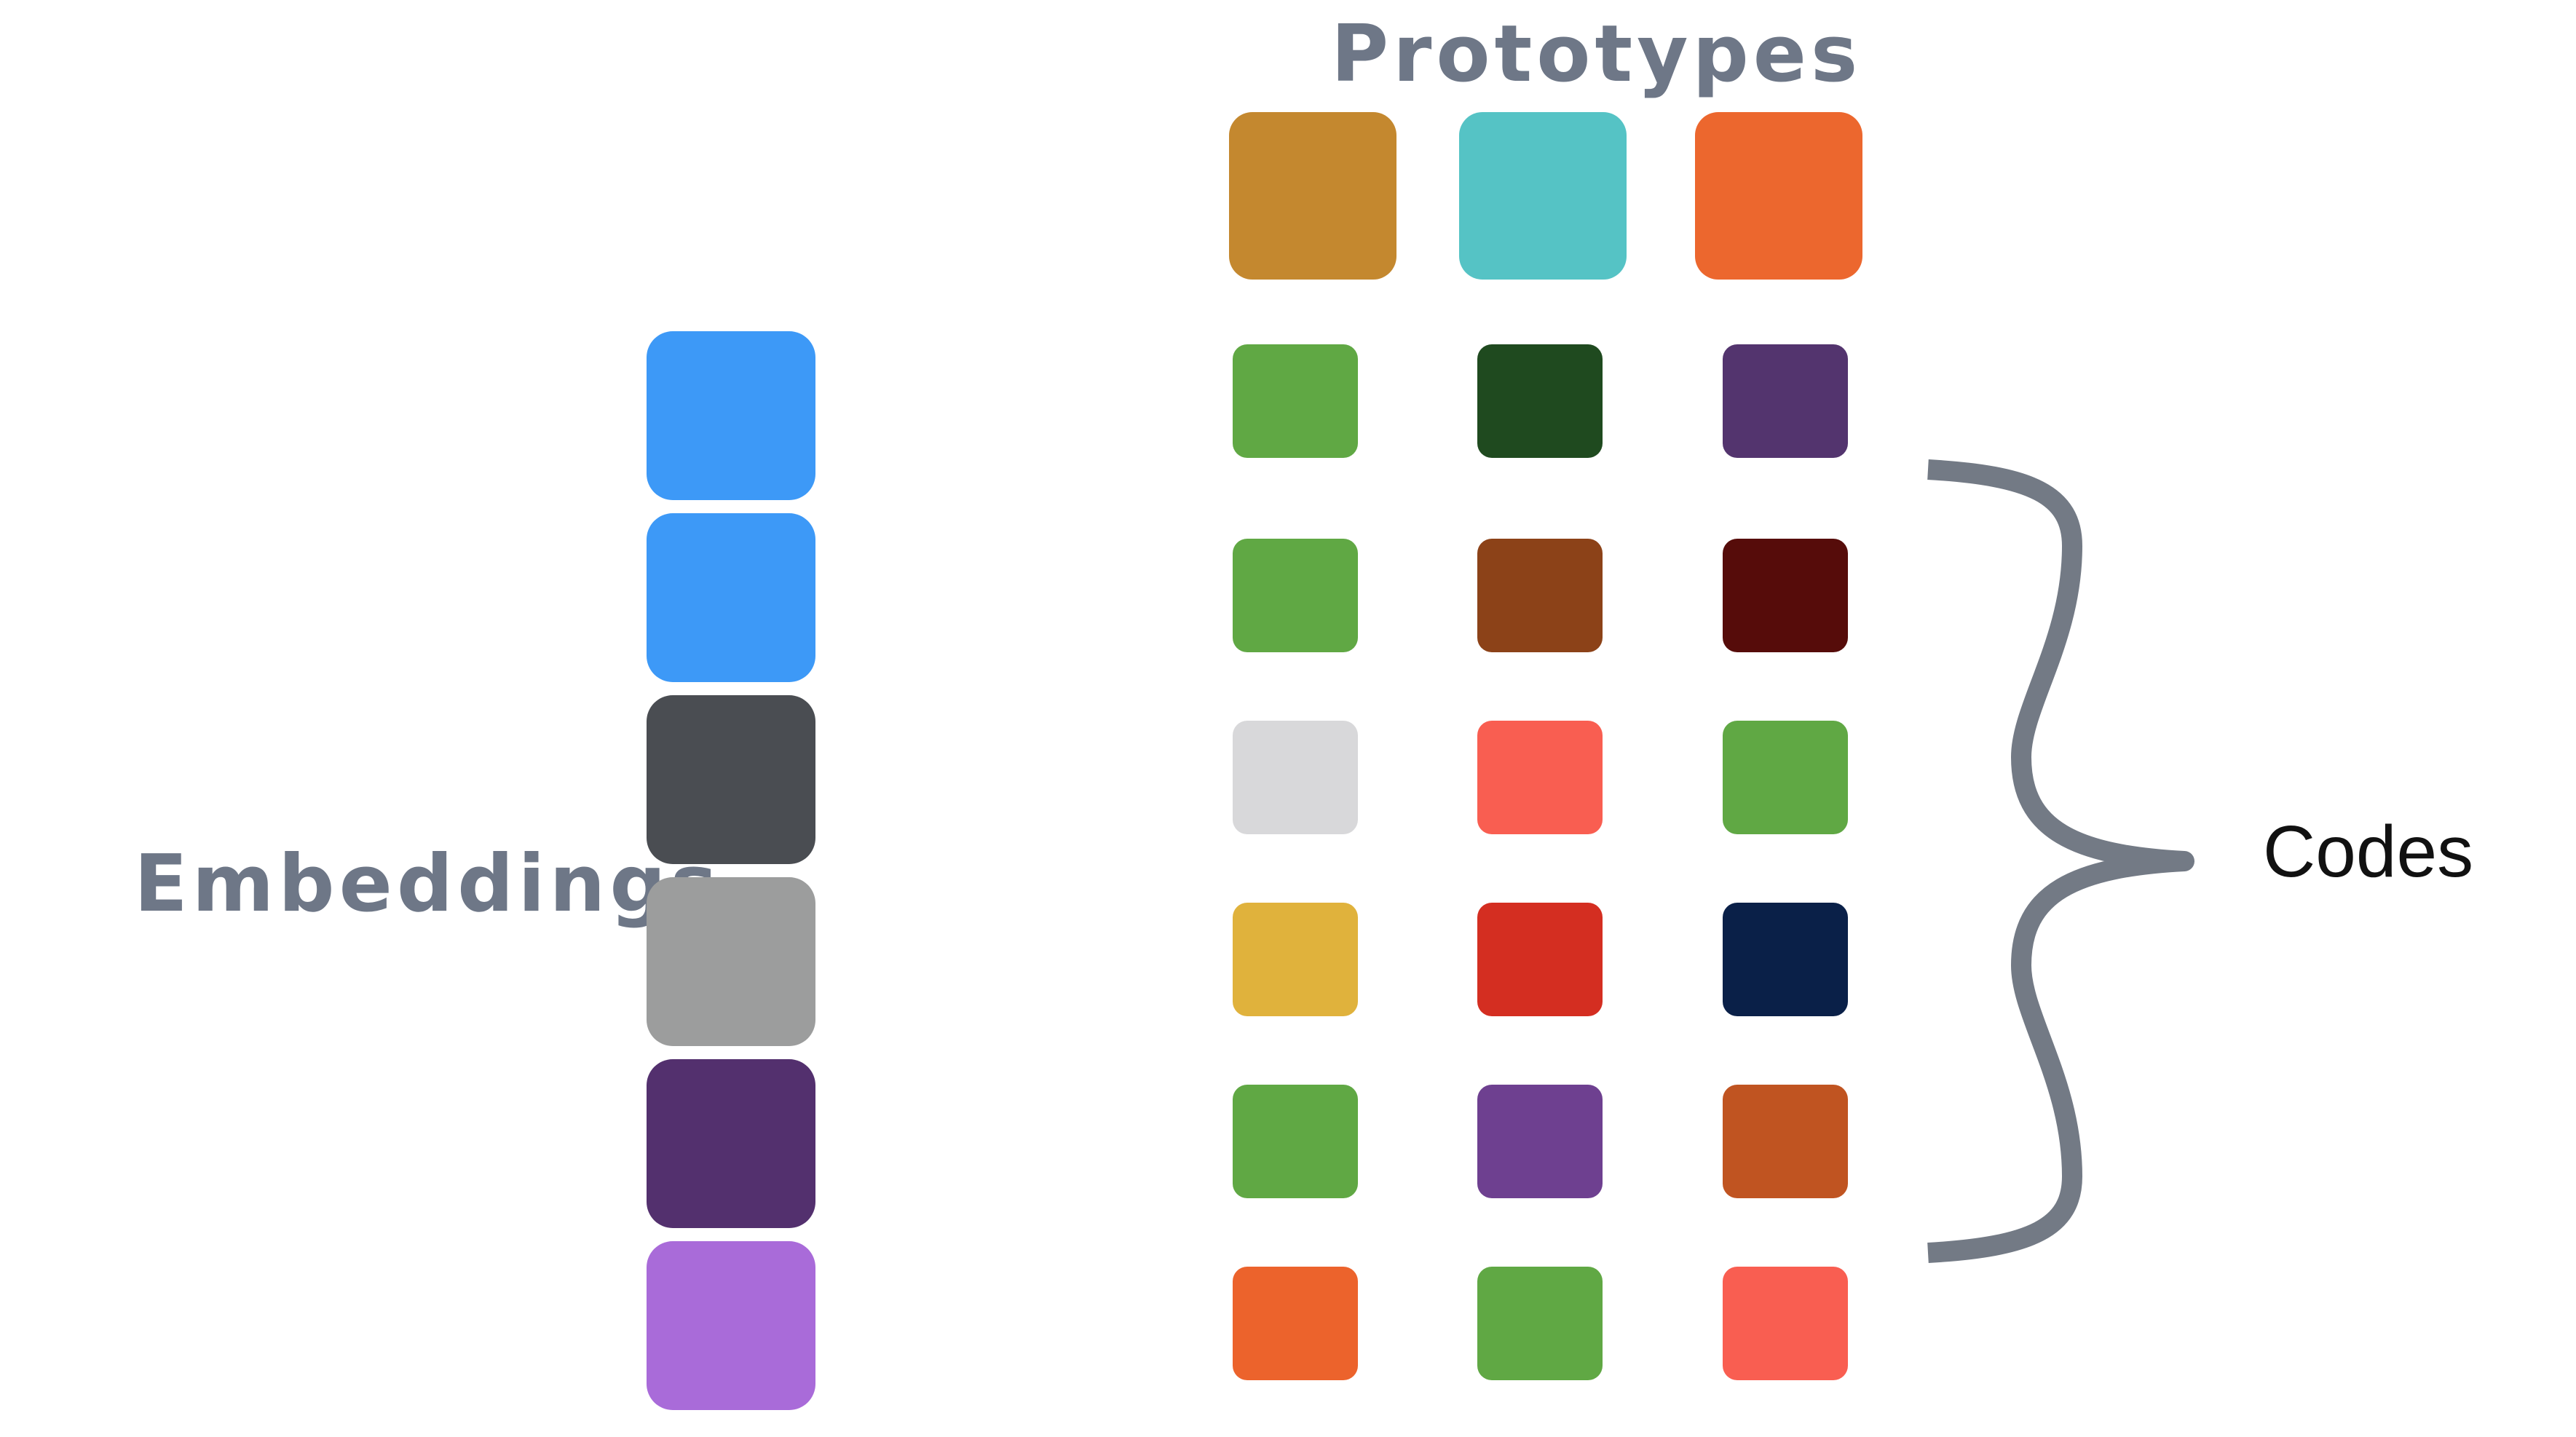 This screenshot has height=1437, width=2576. Describe the element at coordinates (1785, 1323) in the screenshot. I see `code-square-r6-c3` at that location.